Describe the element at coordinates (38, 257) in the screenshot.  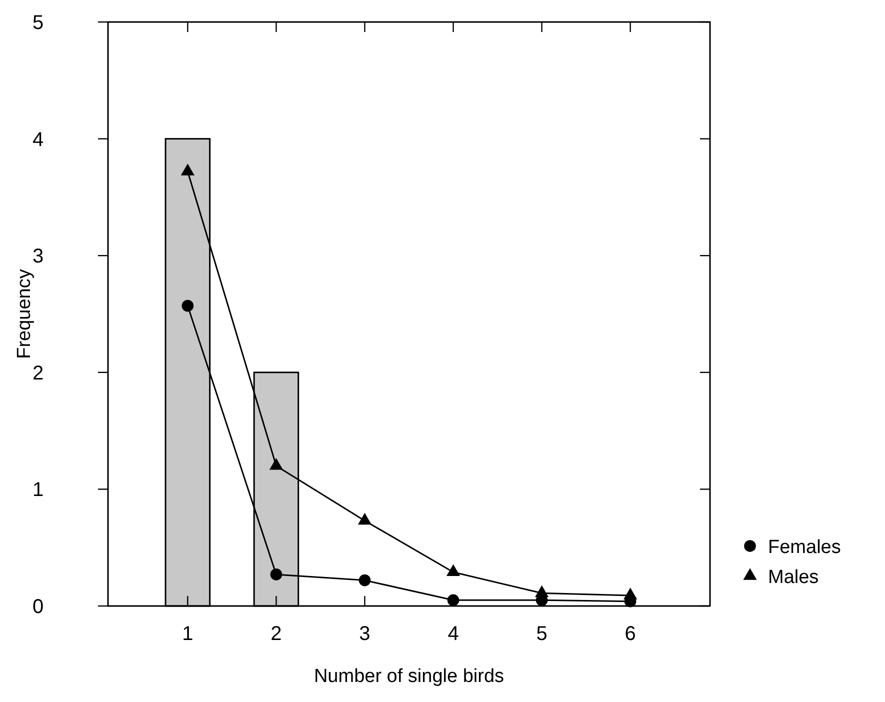
I see `y-tick-label: 3` at that location.